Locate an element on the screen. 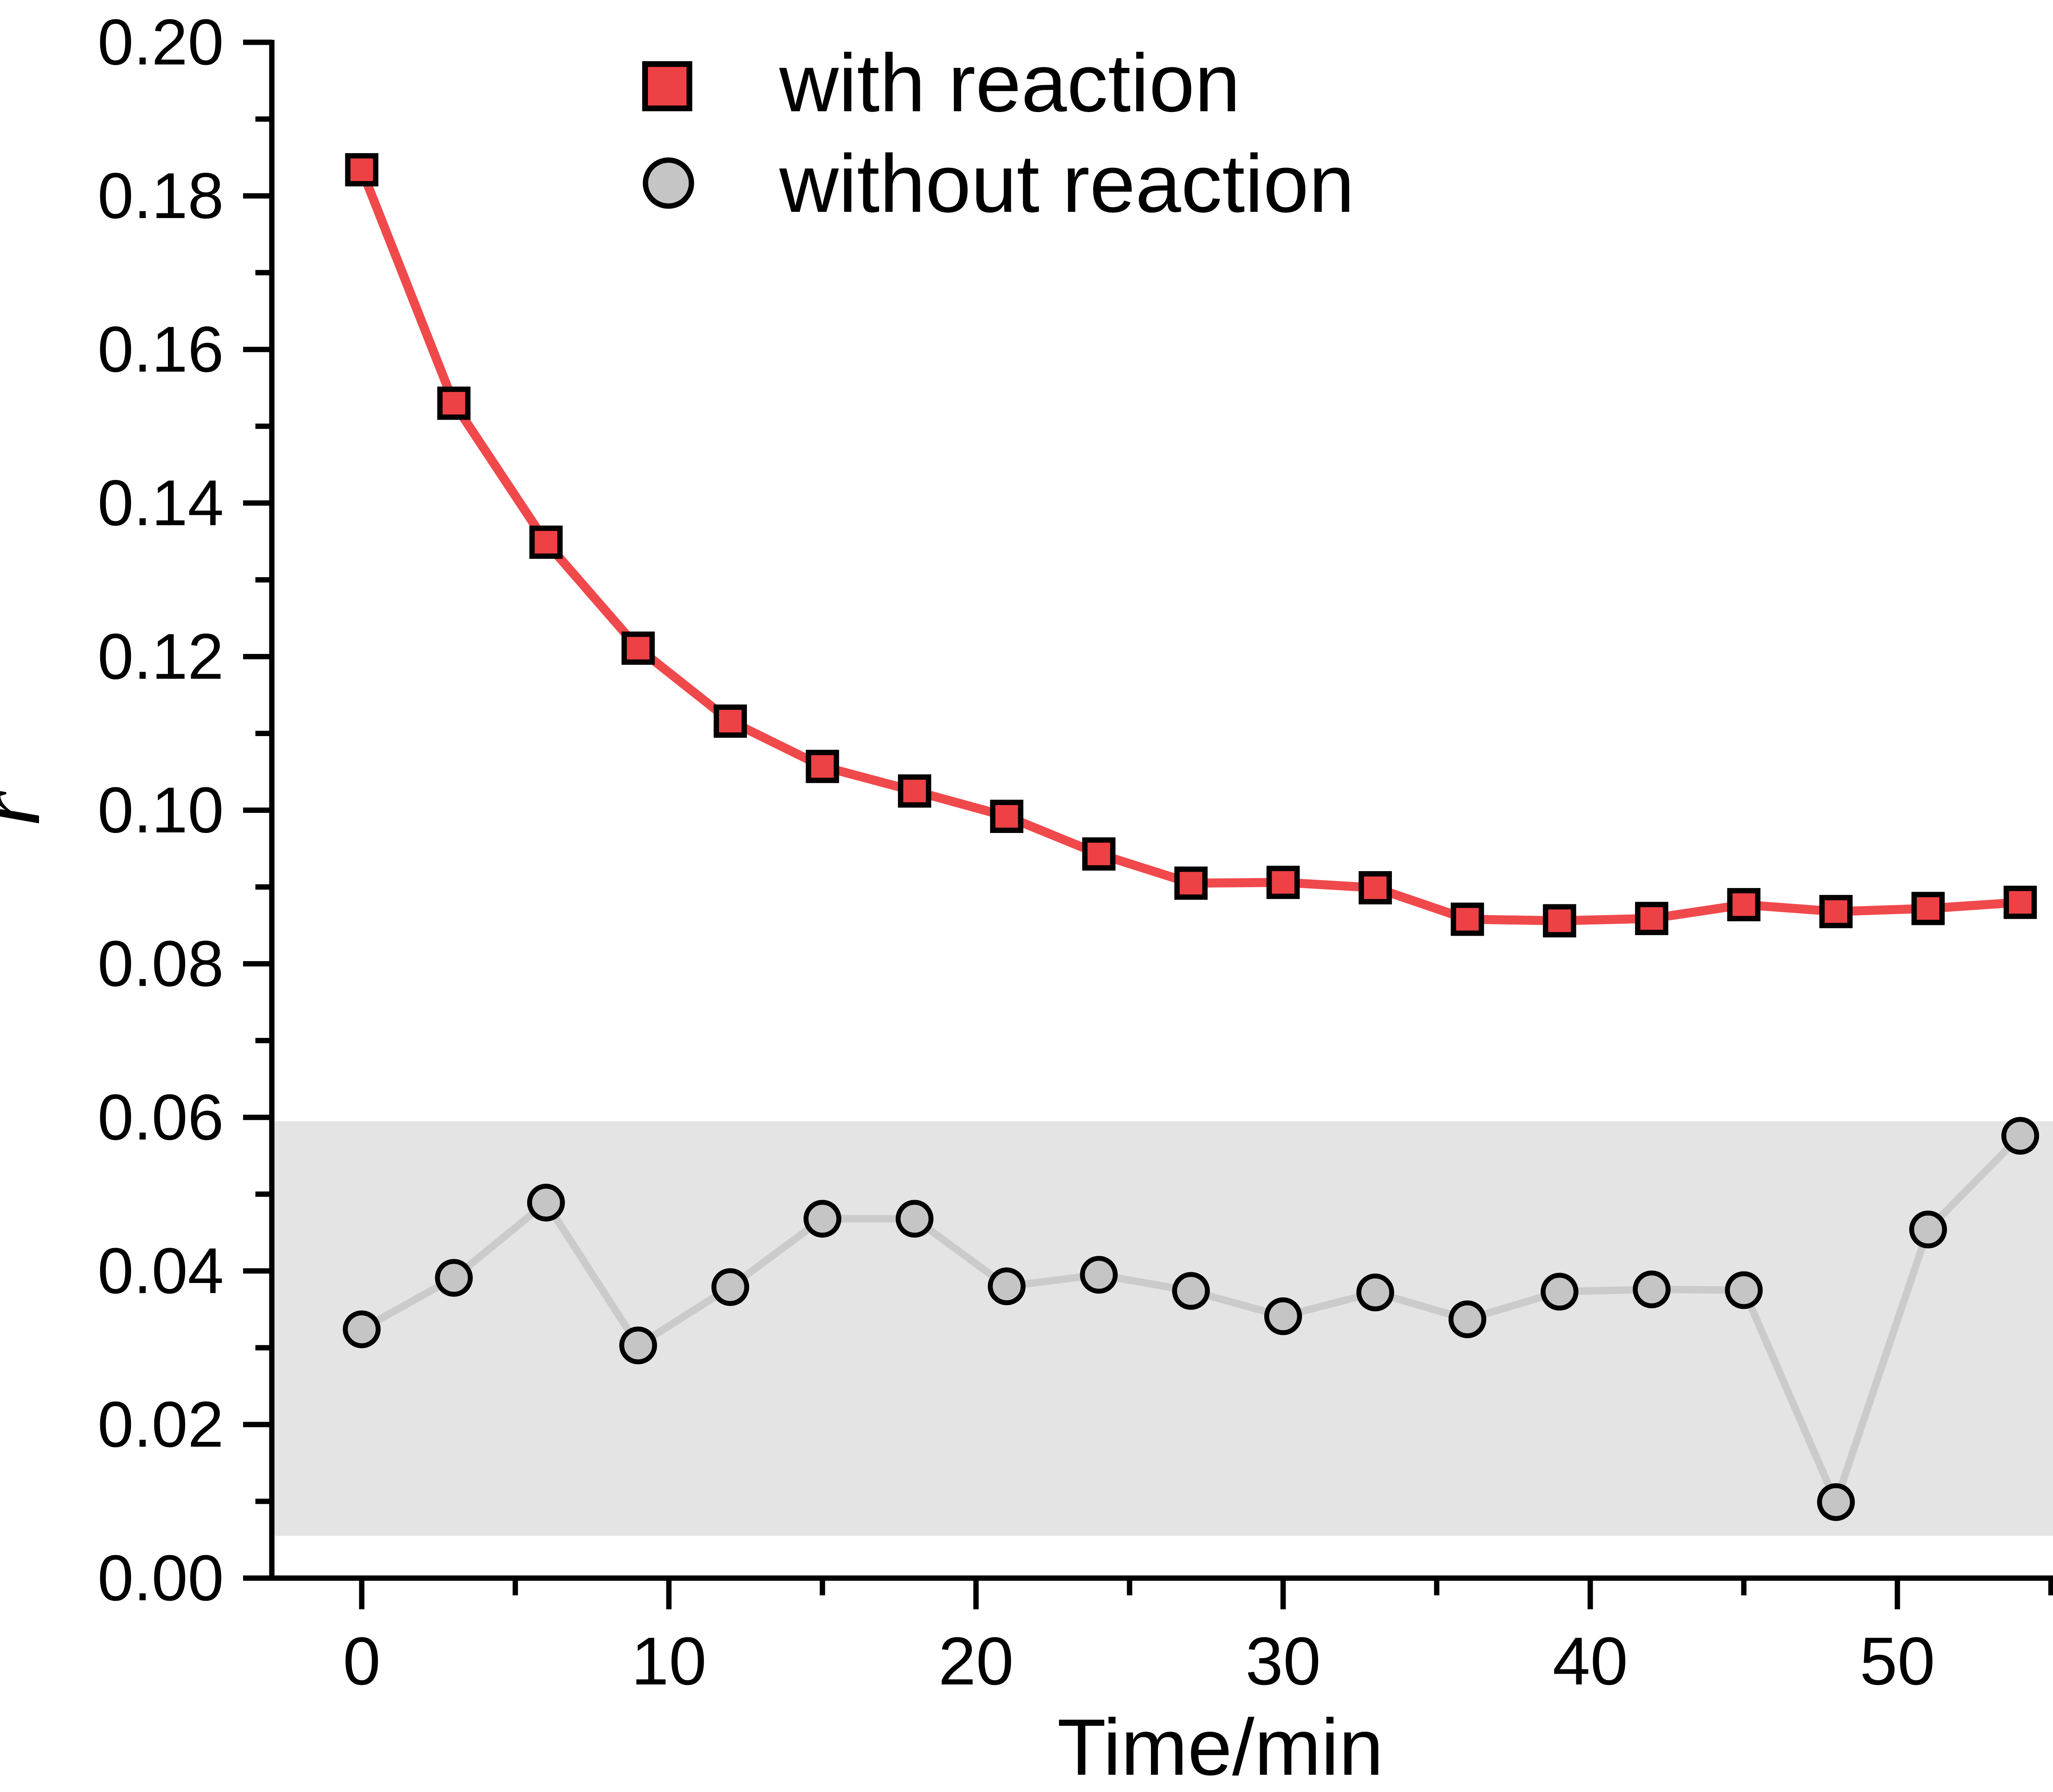  x-tick-label: 40 is located at coordinates (1590, 1661).